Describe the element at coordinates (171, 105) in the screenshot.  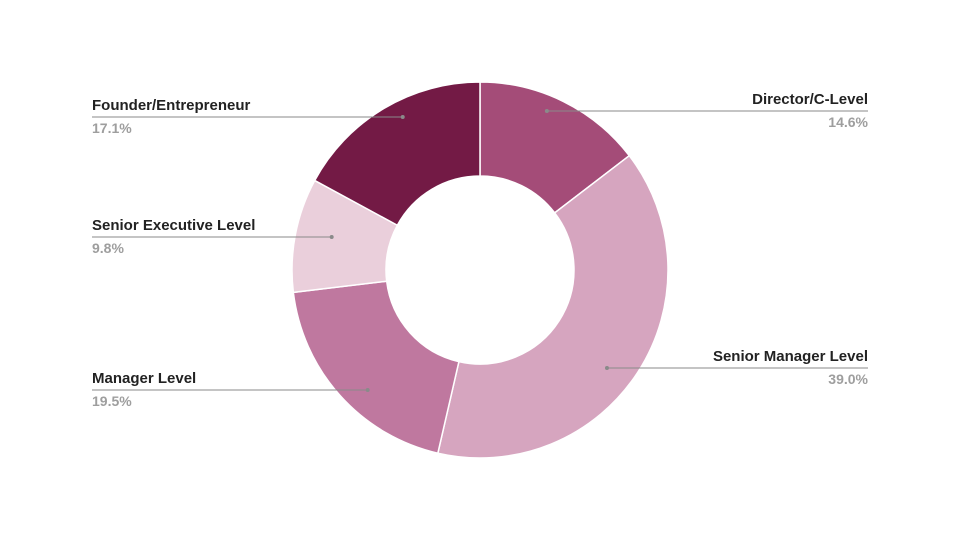
I see `slice-name-label: Founder/Entrepreneur` at that location.